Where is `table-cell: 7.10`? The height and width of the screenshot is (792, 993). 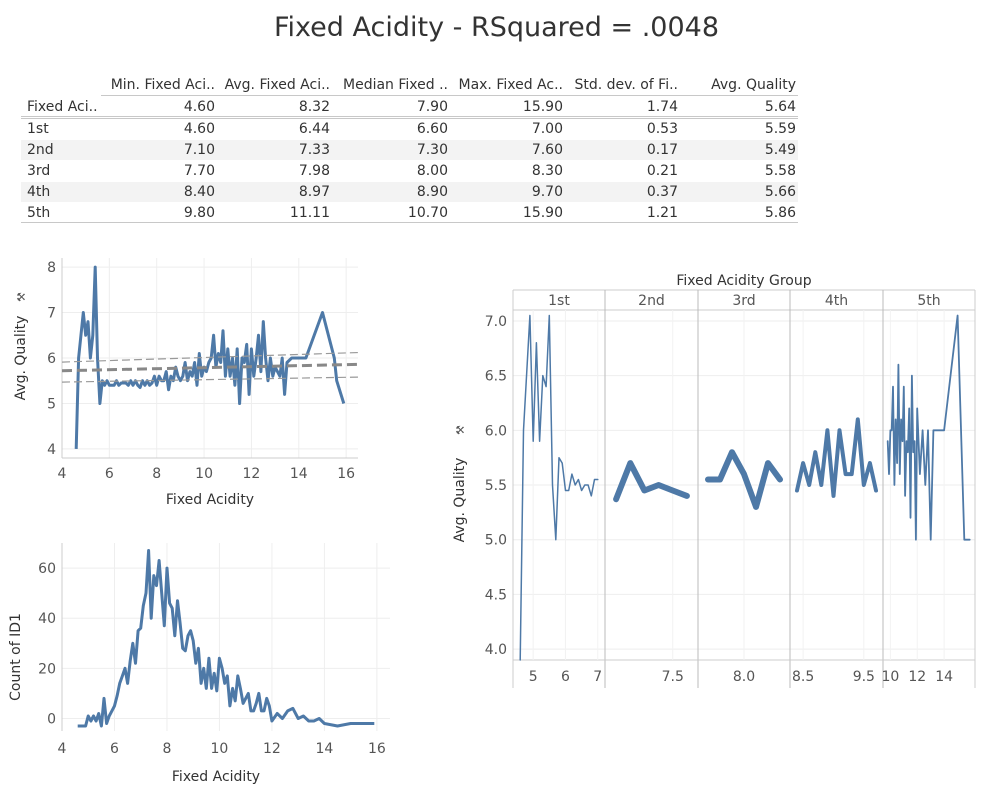 table-cell: 7.10 is located at coordinates (199, 150).